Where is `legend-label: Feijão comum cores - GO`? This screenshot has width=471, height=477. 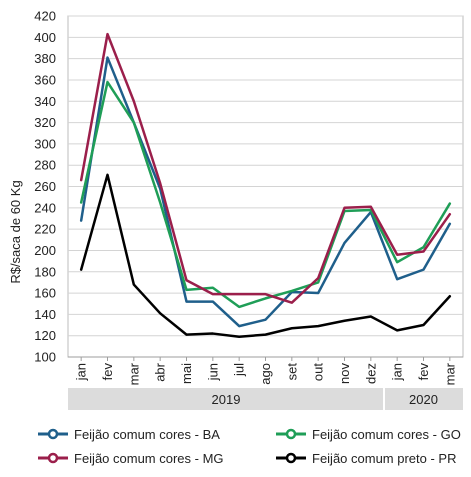
legend-label: Feijão comum cores - GO is located at coordinates (386, 434).